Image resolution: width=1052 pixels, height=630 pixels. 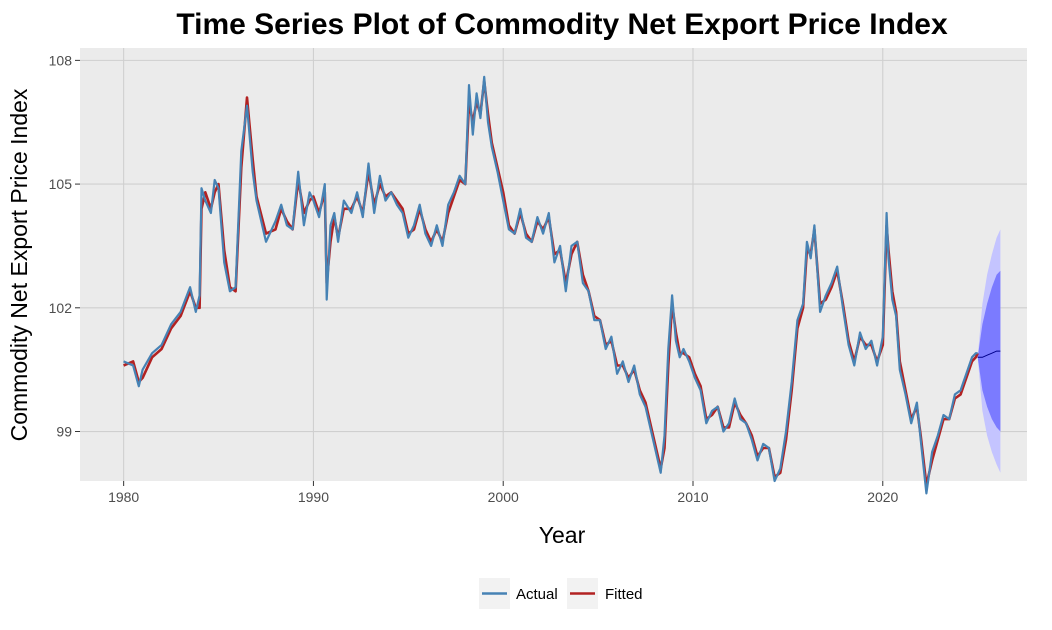 I want to click on x-tick-label-1980: 1980, so click(x=123, y=497).